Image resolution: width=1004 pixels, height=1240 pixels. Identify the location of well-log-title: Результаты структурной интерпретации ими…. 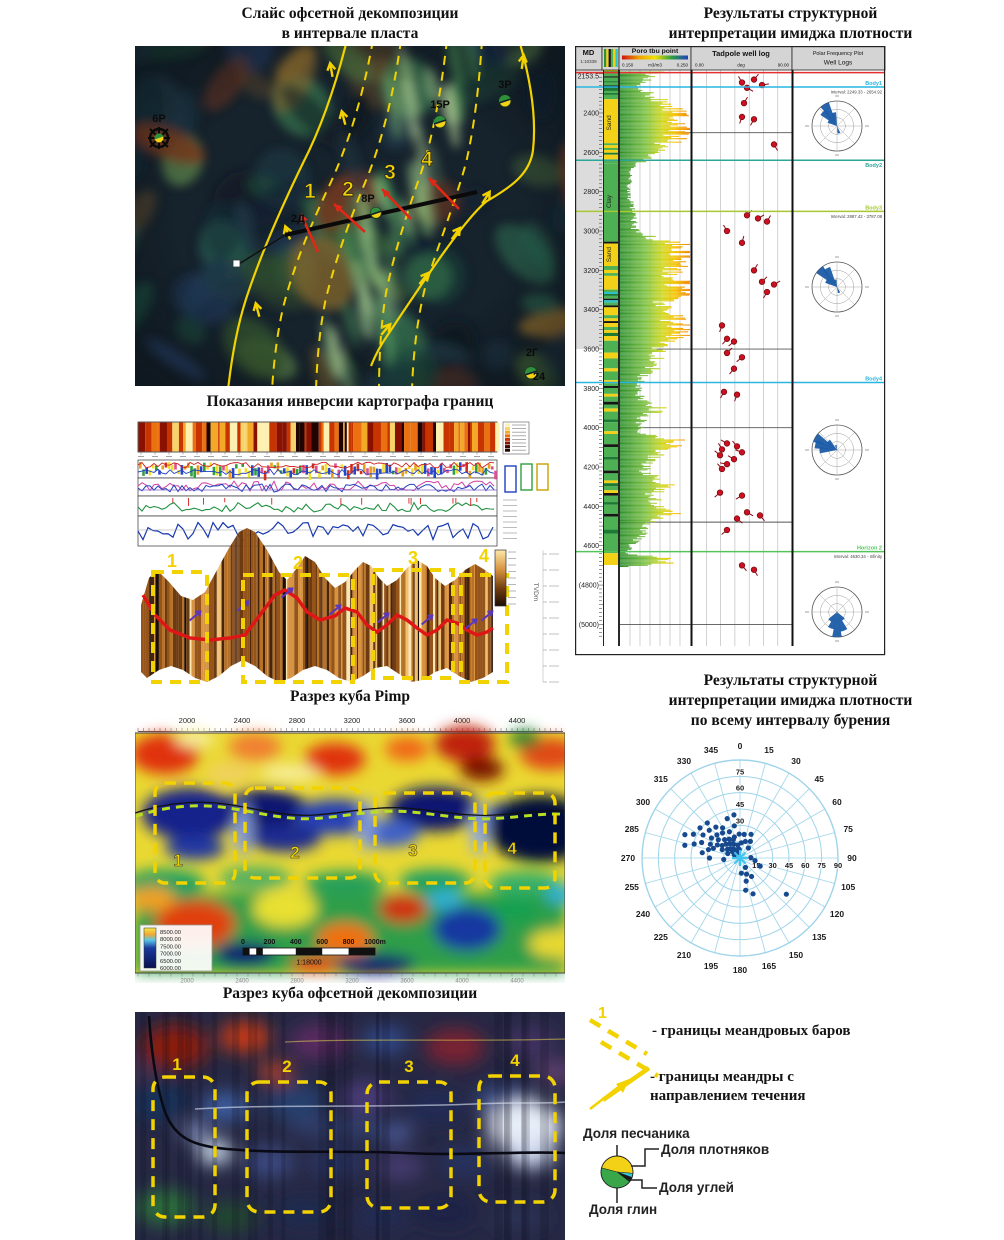
(790, 24).